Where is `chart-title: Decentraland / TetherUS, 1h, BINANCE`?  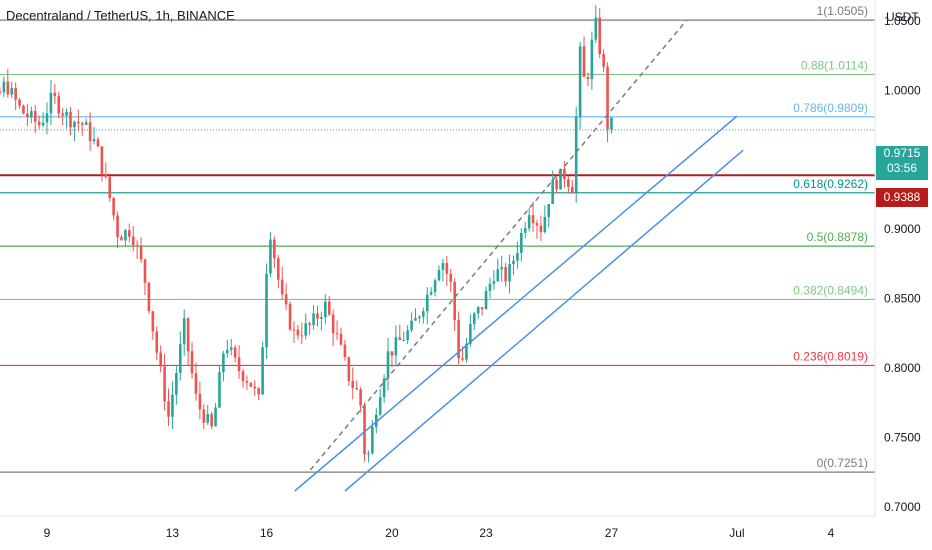
chart-title: Decentraland / TetherUS, 1h, BINANCE is located at coordinates (120, 15).